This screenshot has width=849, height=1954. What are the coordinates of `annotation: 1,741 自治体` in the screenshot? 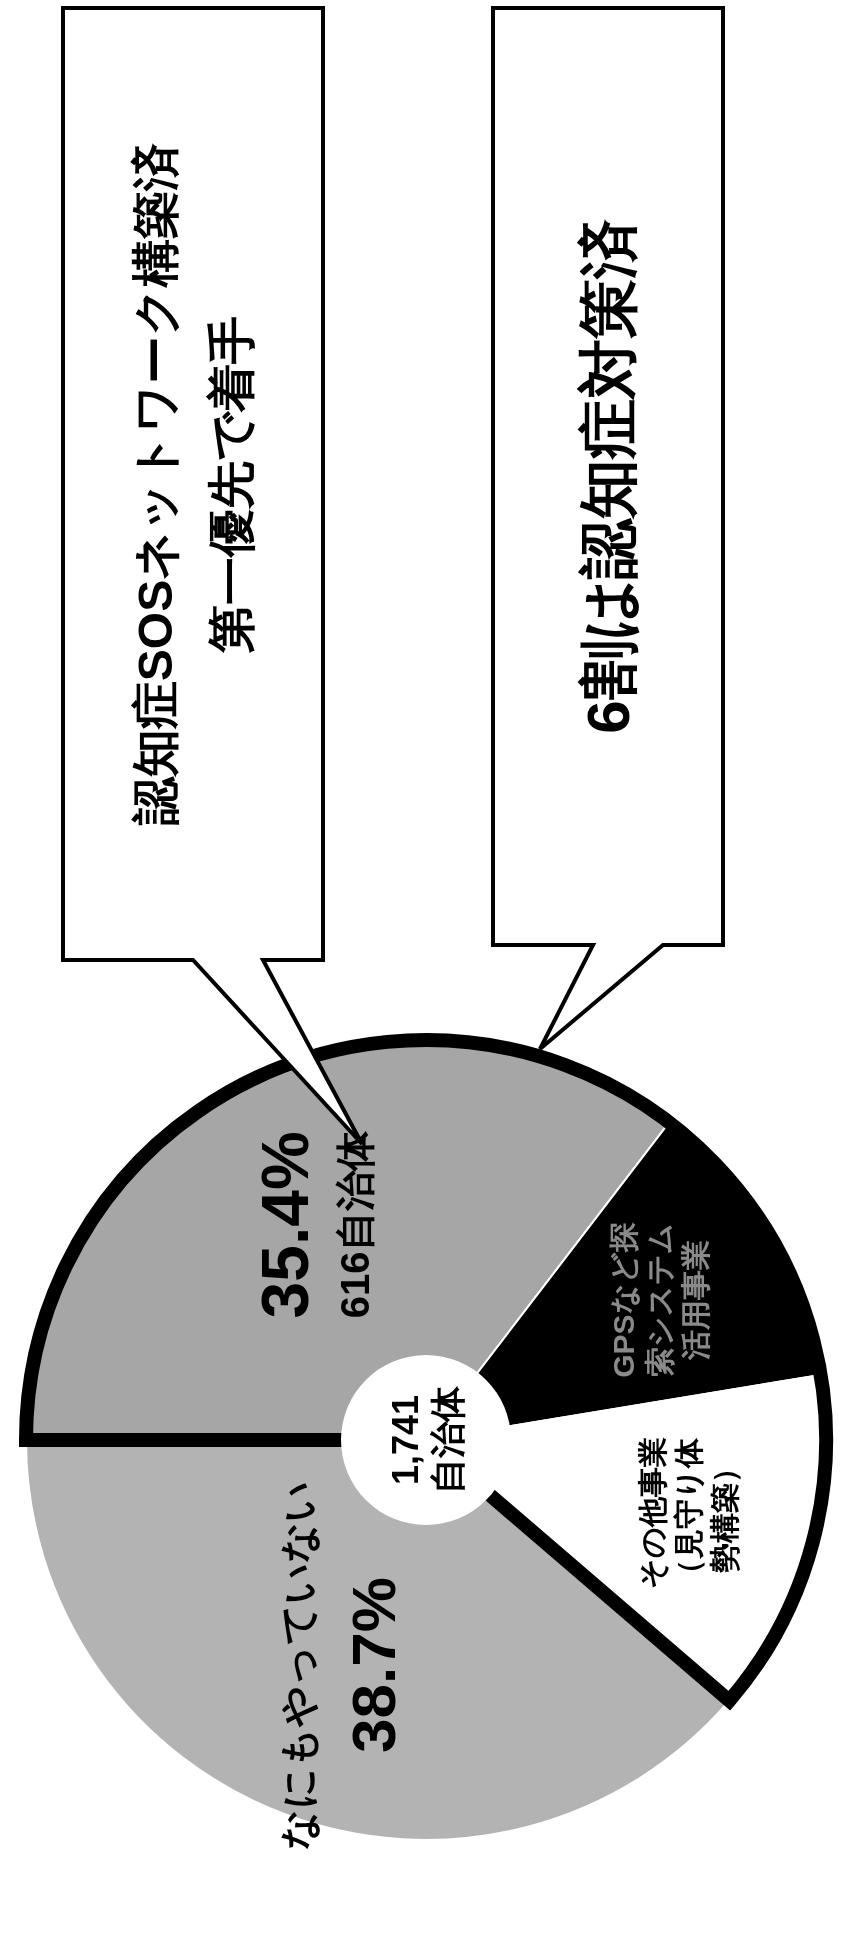 It's located at (426, 1440).